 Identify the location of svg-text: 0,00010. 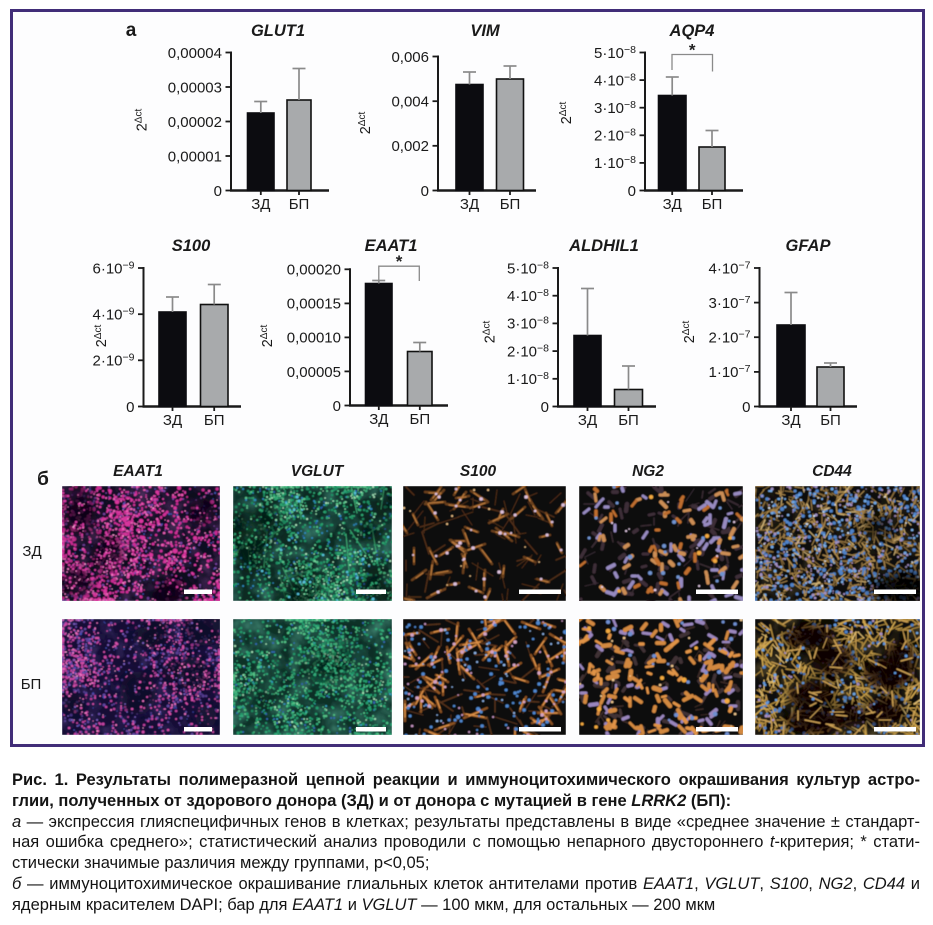
(314, 338).